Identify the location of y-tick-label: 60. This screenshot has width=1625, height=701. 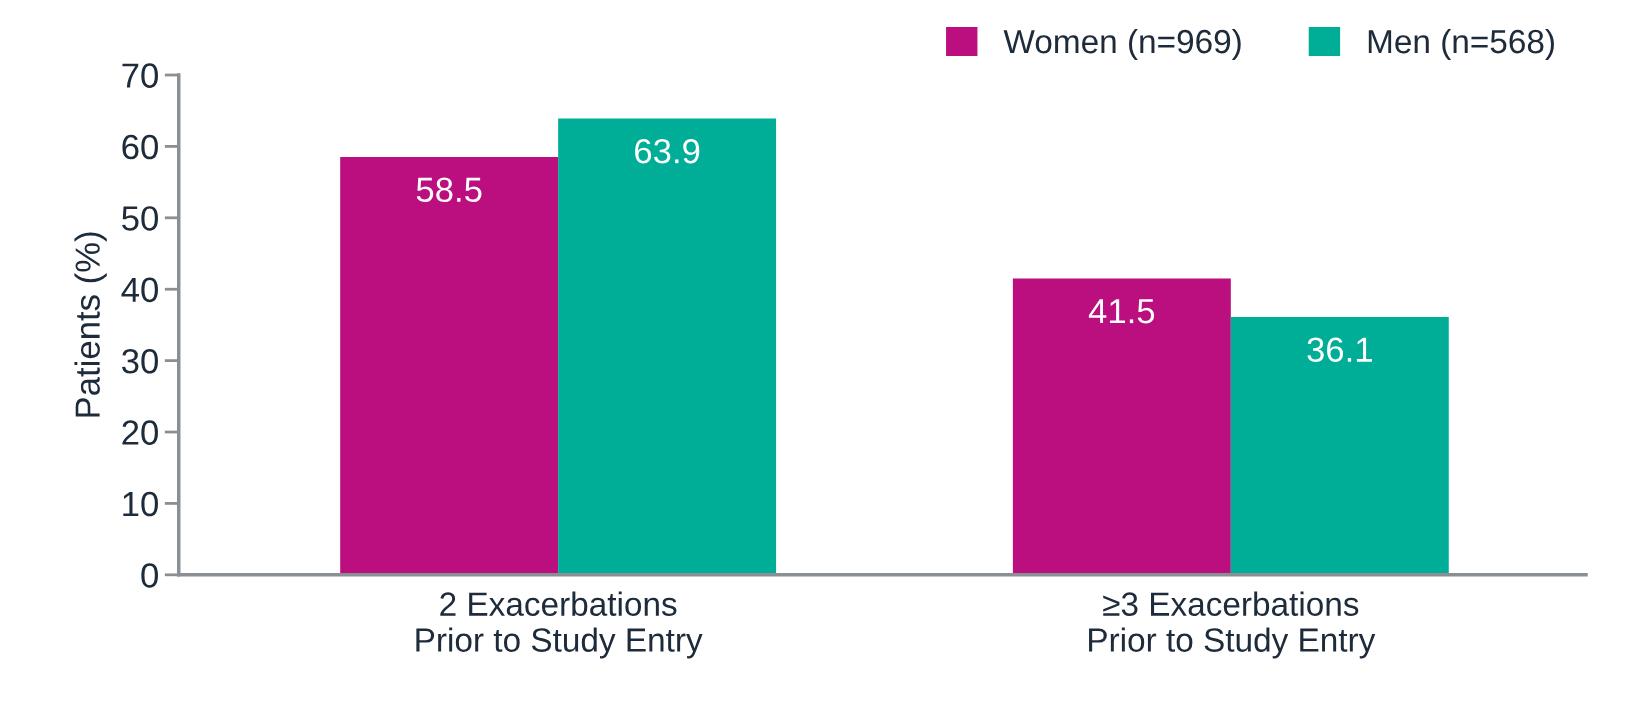
(140, 147).